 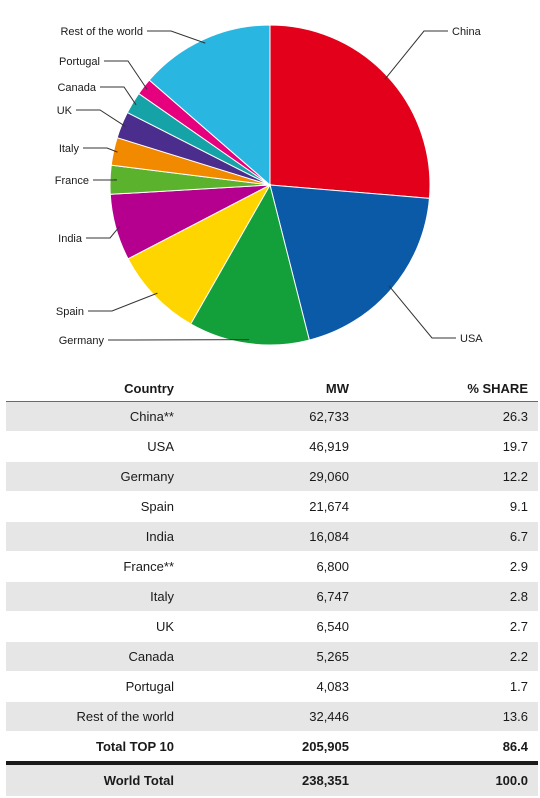 What do you see at coordinates (70, 239) in the screenshot?
I see `pie-label-india: India` at bounding box center [70, 239].